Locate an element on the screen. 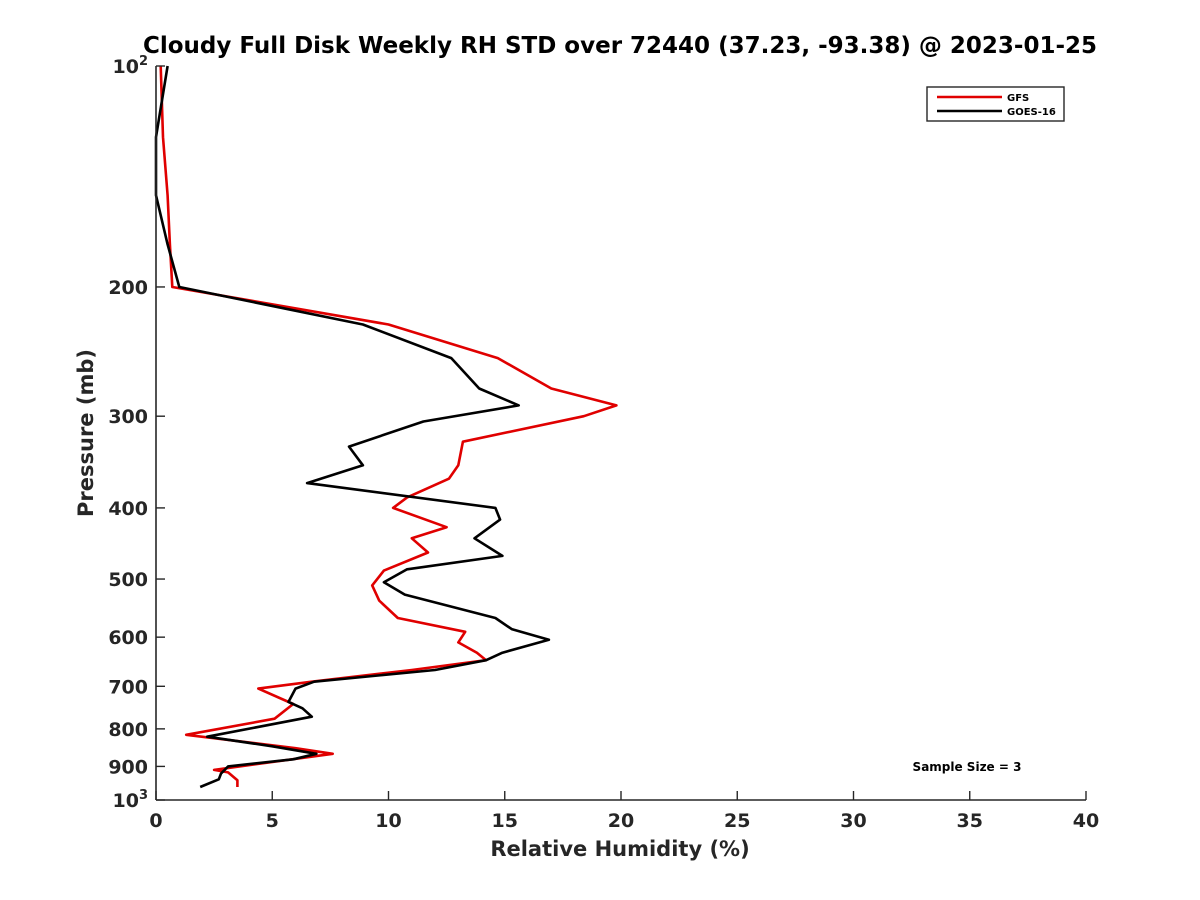  x-tick-label: 25 is located at coordinates (737, 821).